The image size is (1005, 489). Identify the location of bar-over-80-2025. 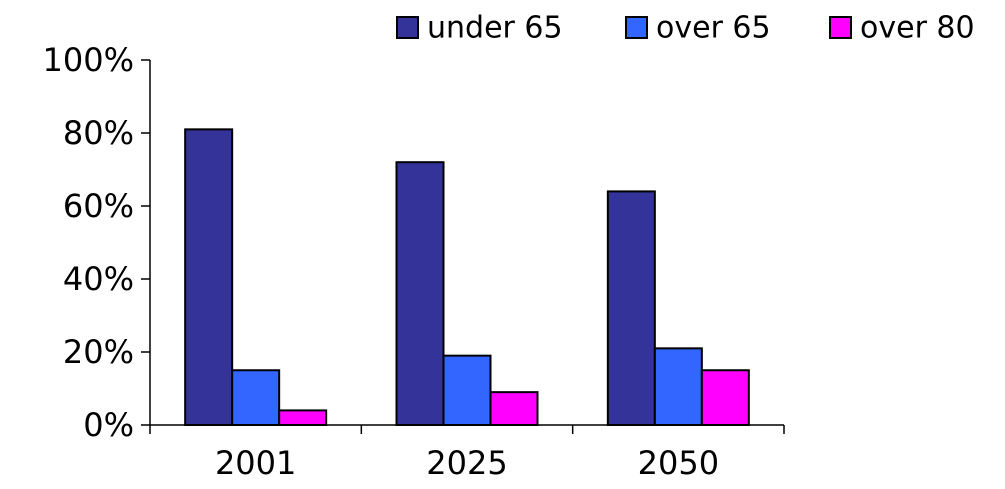
(514, 408).